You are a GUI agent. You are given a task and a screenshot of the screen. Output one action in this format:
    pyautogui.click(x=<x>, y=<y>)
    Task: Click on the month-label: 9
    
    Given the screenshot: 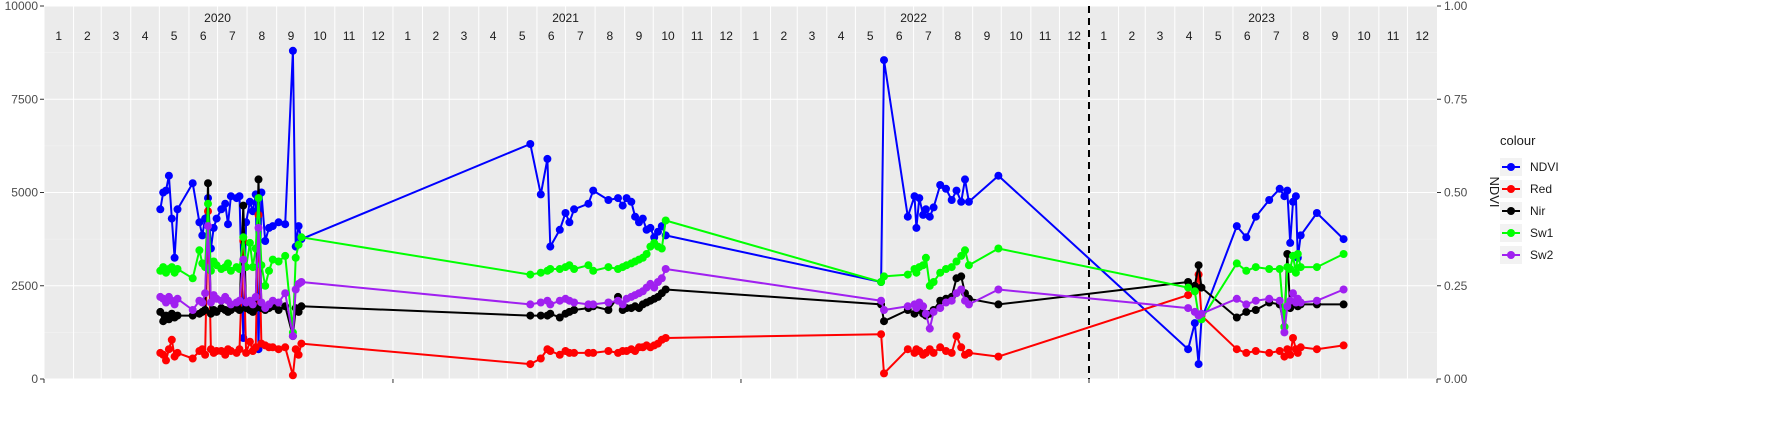 What is the action you would take?
    pyautogui.click(x=1335, y=36)
    